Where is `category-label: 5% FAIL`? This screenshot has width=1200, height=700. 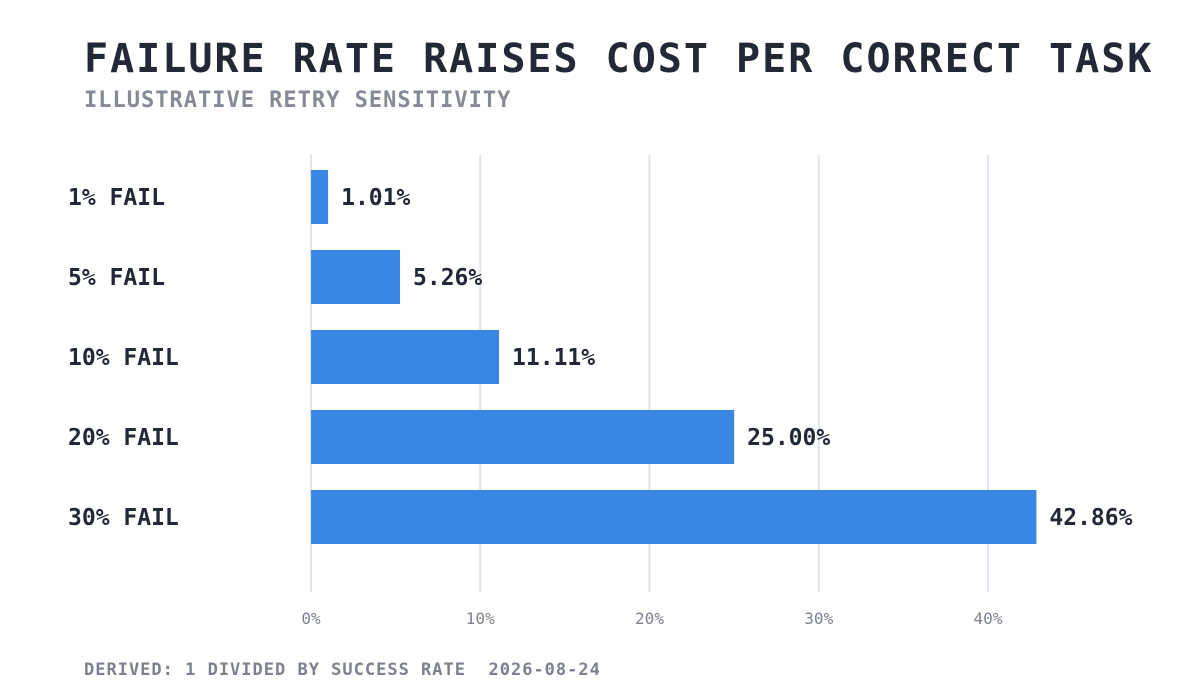
category-label: 5% FAIL is located at coordinates (116, 278).